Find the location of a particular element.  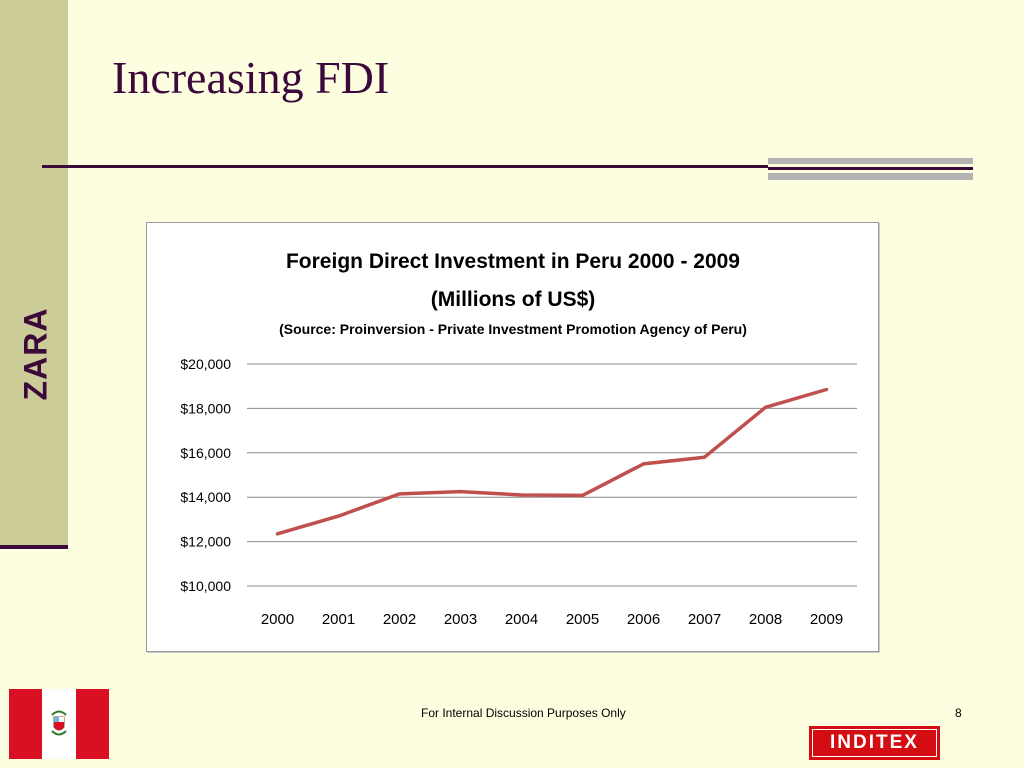

y-tick-label: $14,000 is located at coordinates (205, 497).